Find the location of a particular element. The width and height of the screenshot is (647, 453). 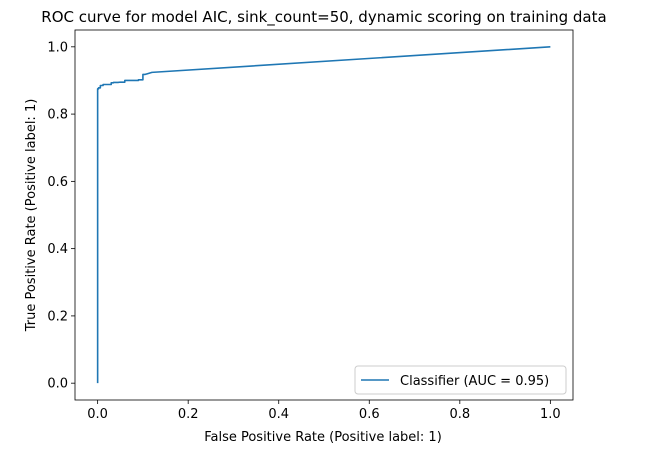

x-tick-label: 0.2 is located at coordinates (188, 414).